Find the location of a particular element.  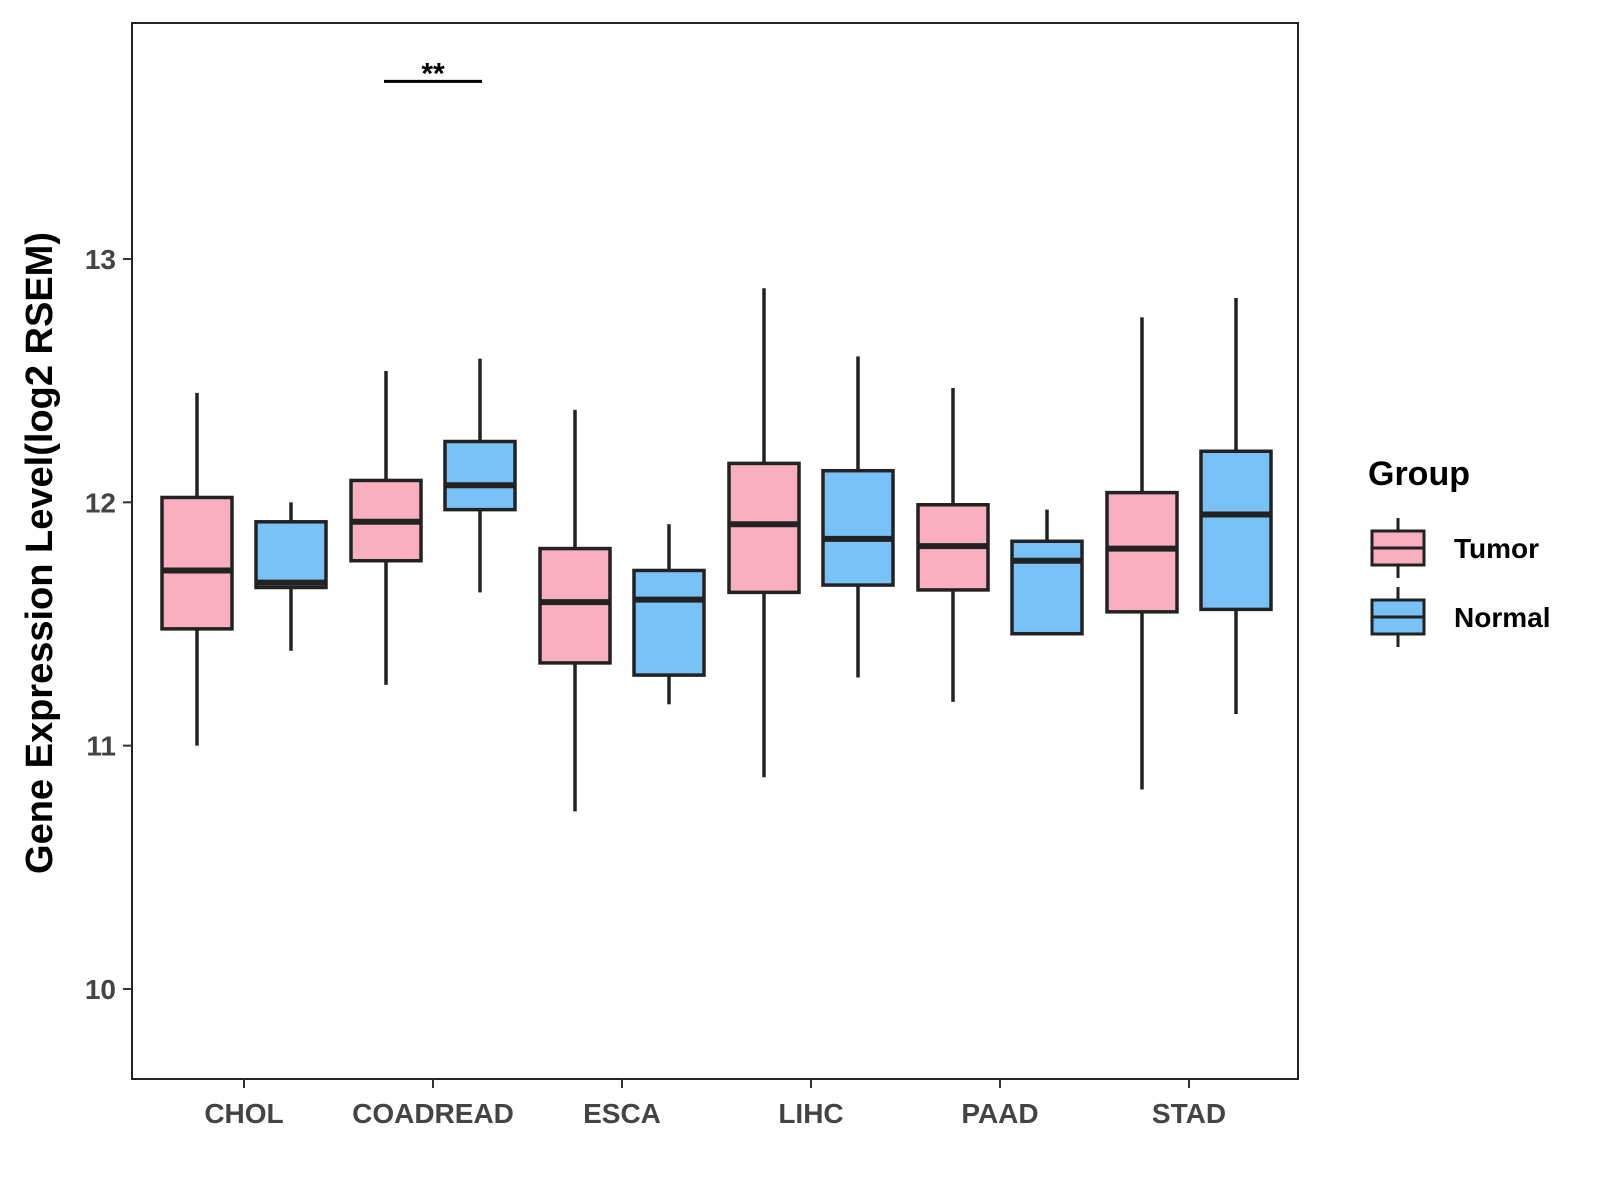

significance-annotation: ** is located at coordinates (433, 73).